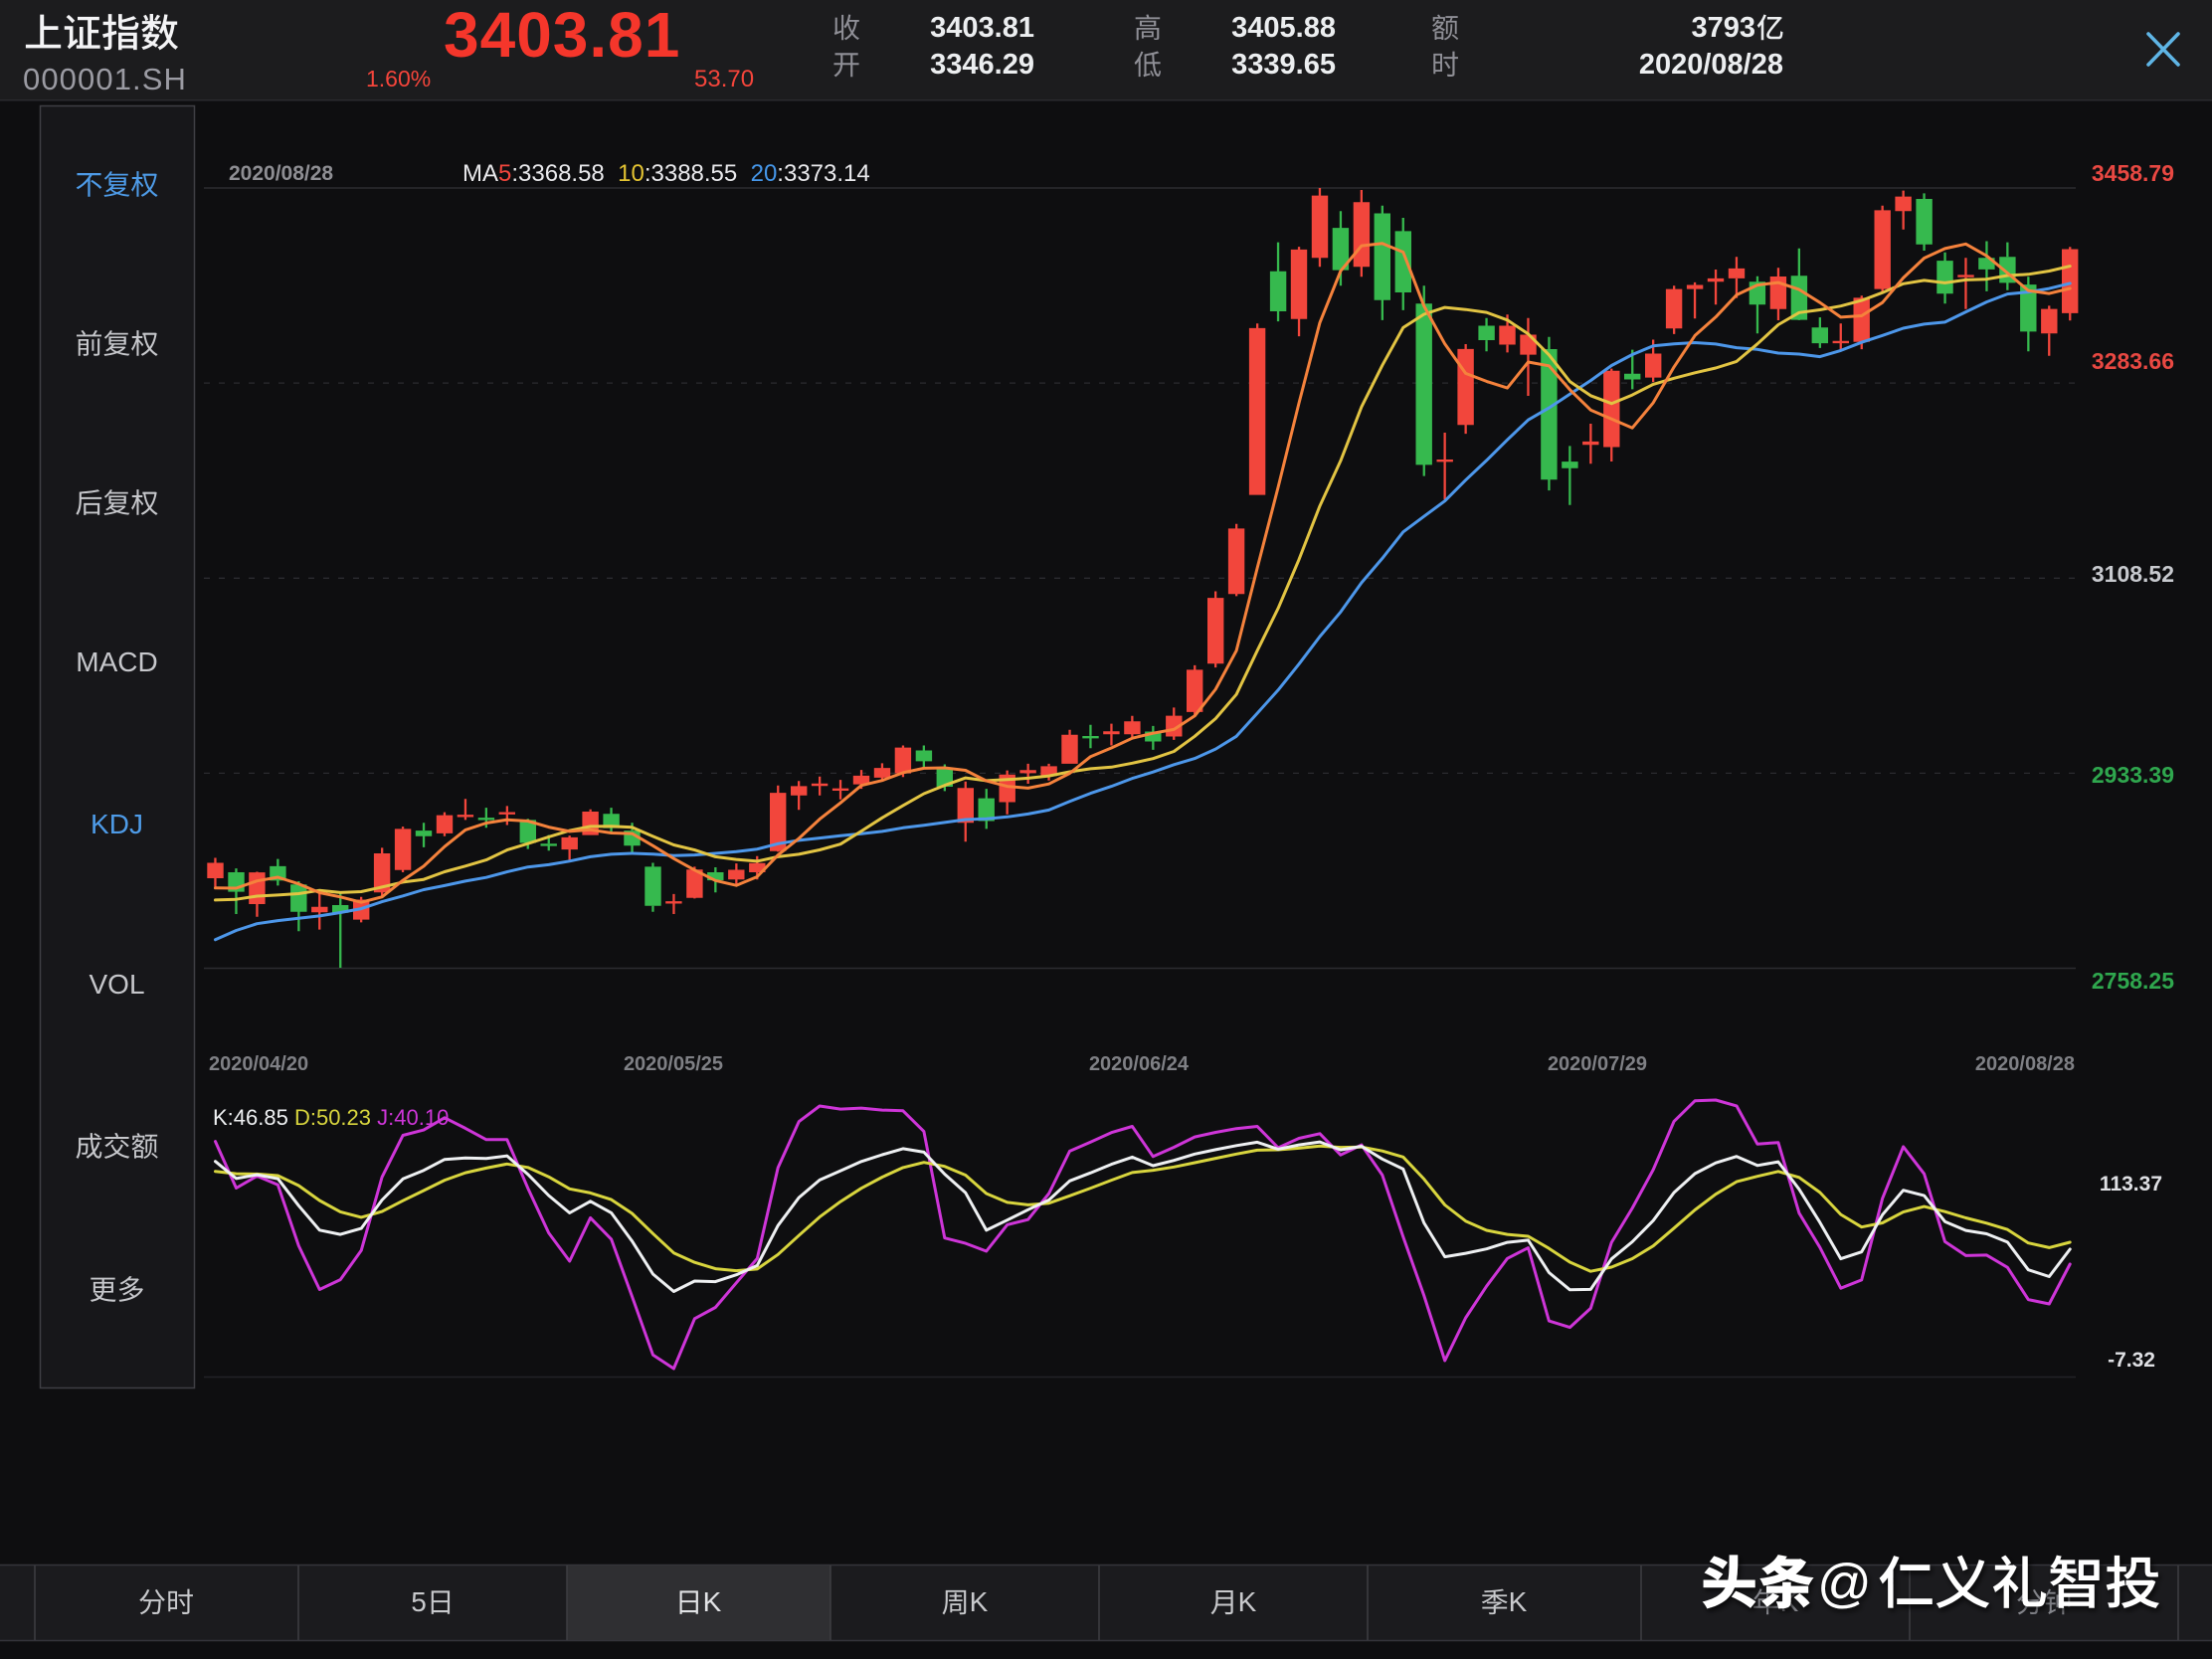  Describe the element at coordinates (2133, 173) in the screenshot. I see `svg-text: 3458.79` at that location.